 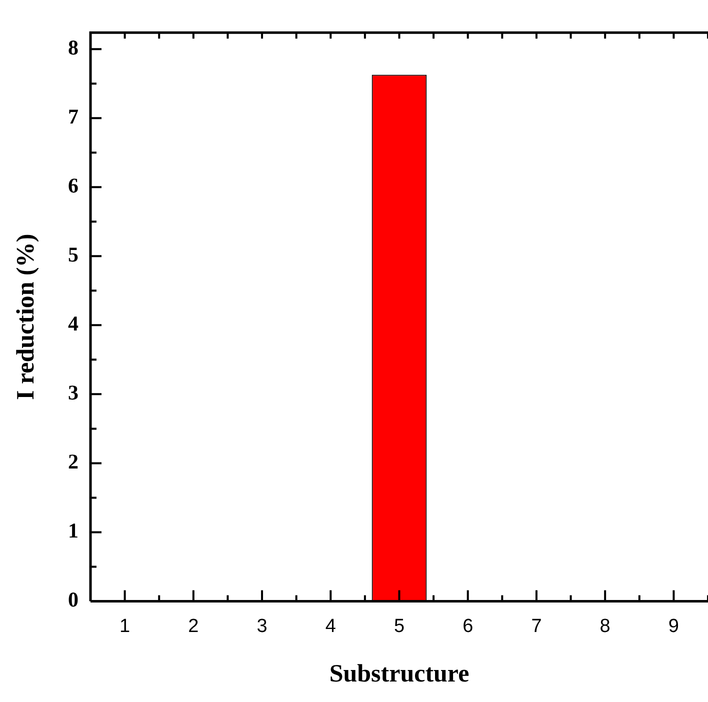 What do you see at coordinates (125, 626) in the screenshot?
I see `x-tick-label: 1` at bounding box center [125, 626].